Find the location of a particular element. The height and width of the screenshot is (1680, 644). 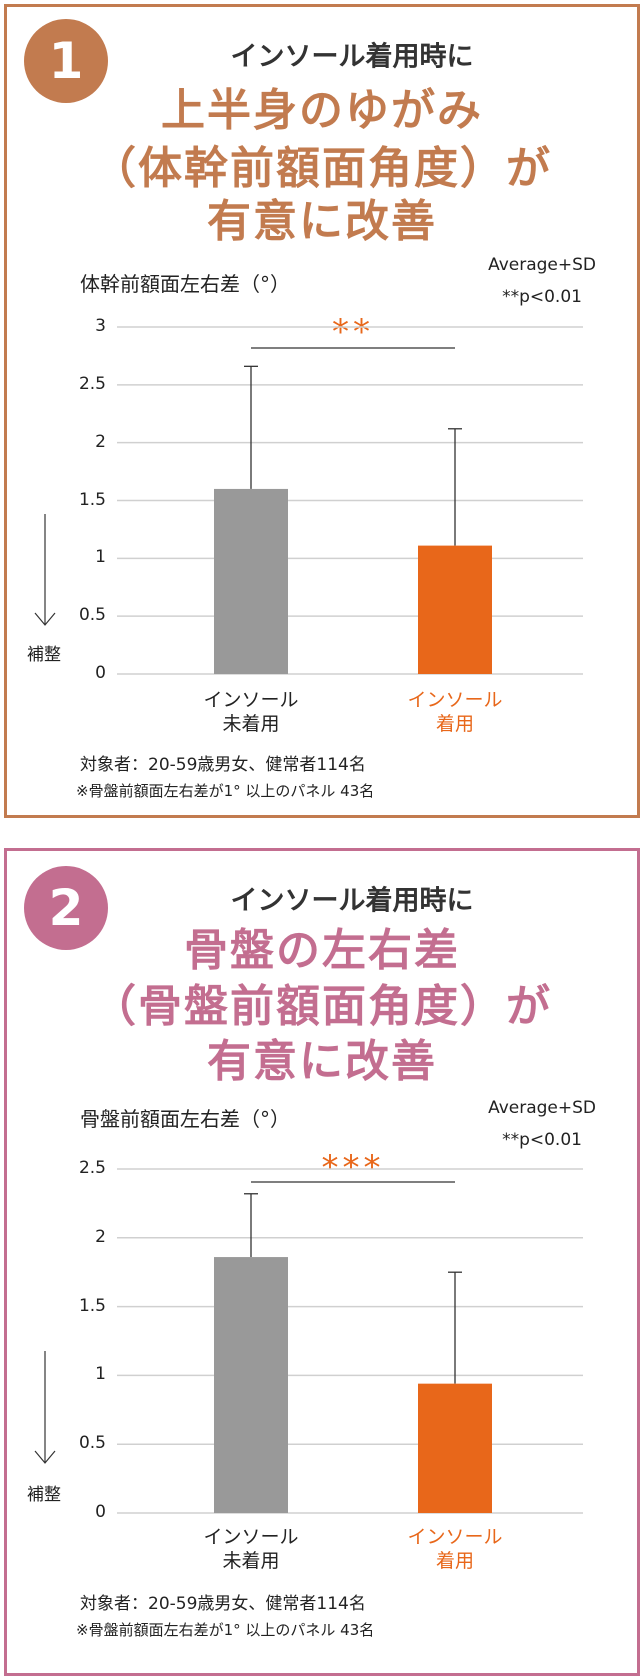

headline-line: （骨盤前額面角度）が is located at coordinates (322, 1006).